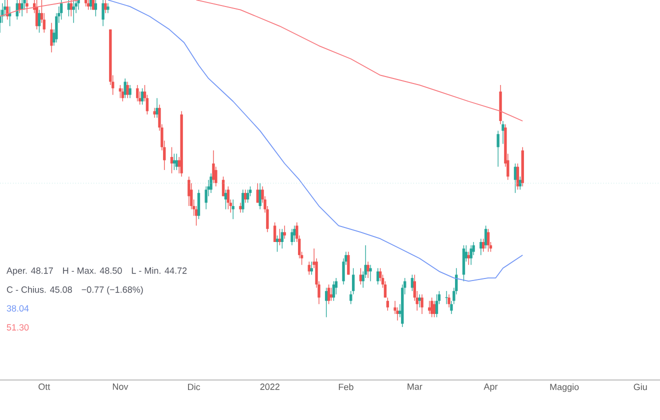 This screenshot has width=660, height=420. Describe the element at coordinates (564, 388) in the screenshot. I see `x-tick-label: Maggio` at that location.